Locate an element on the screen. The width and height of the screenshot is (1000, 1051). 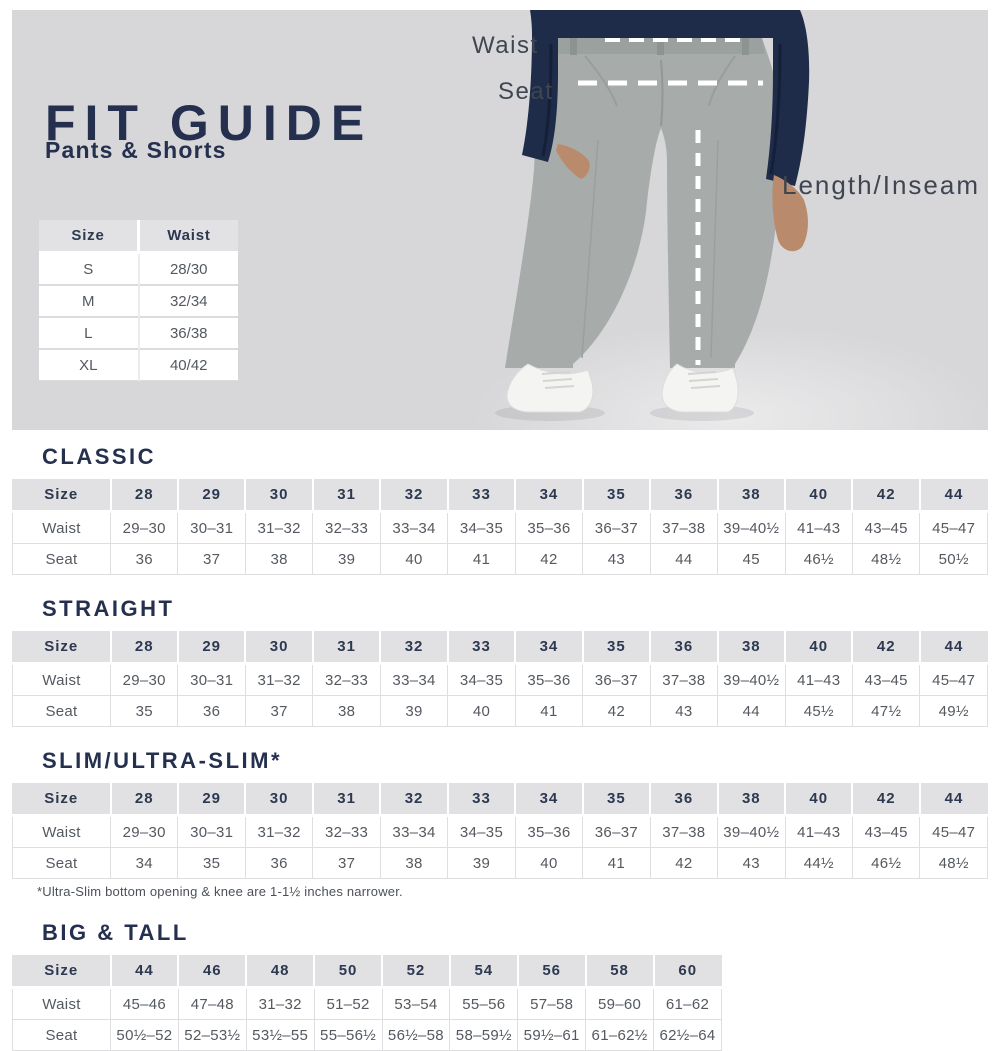
seat-annotation-label: Seat is located at coordinates (526, 91).